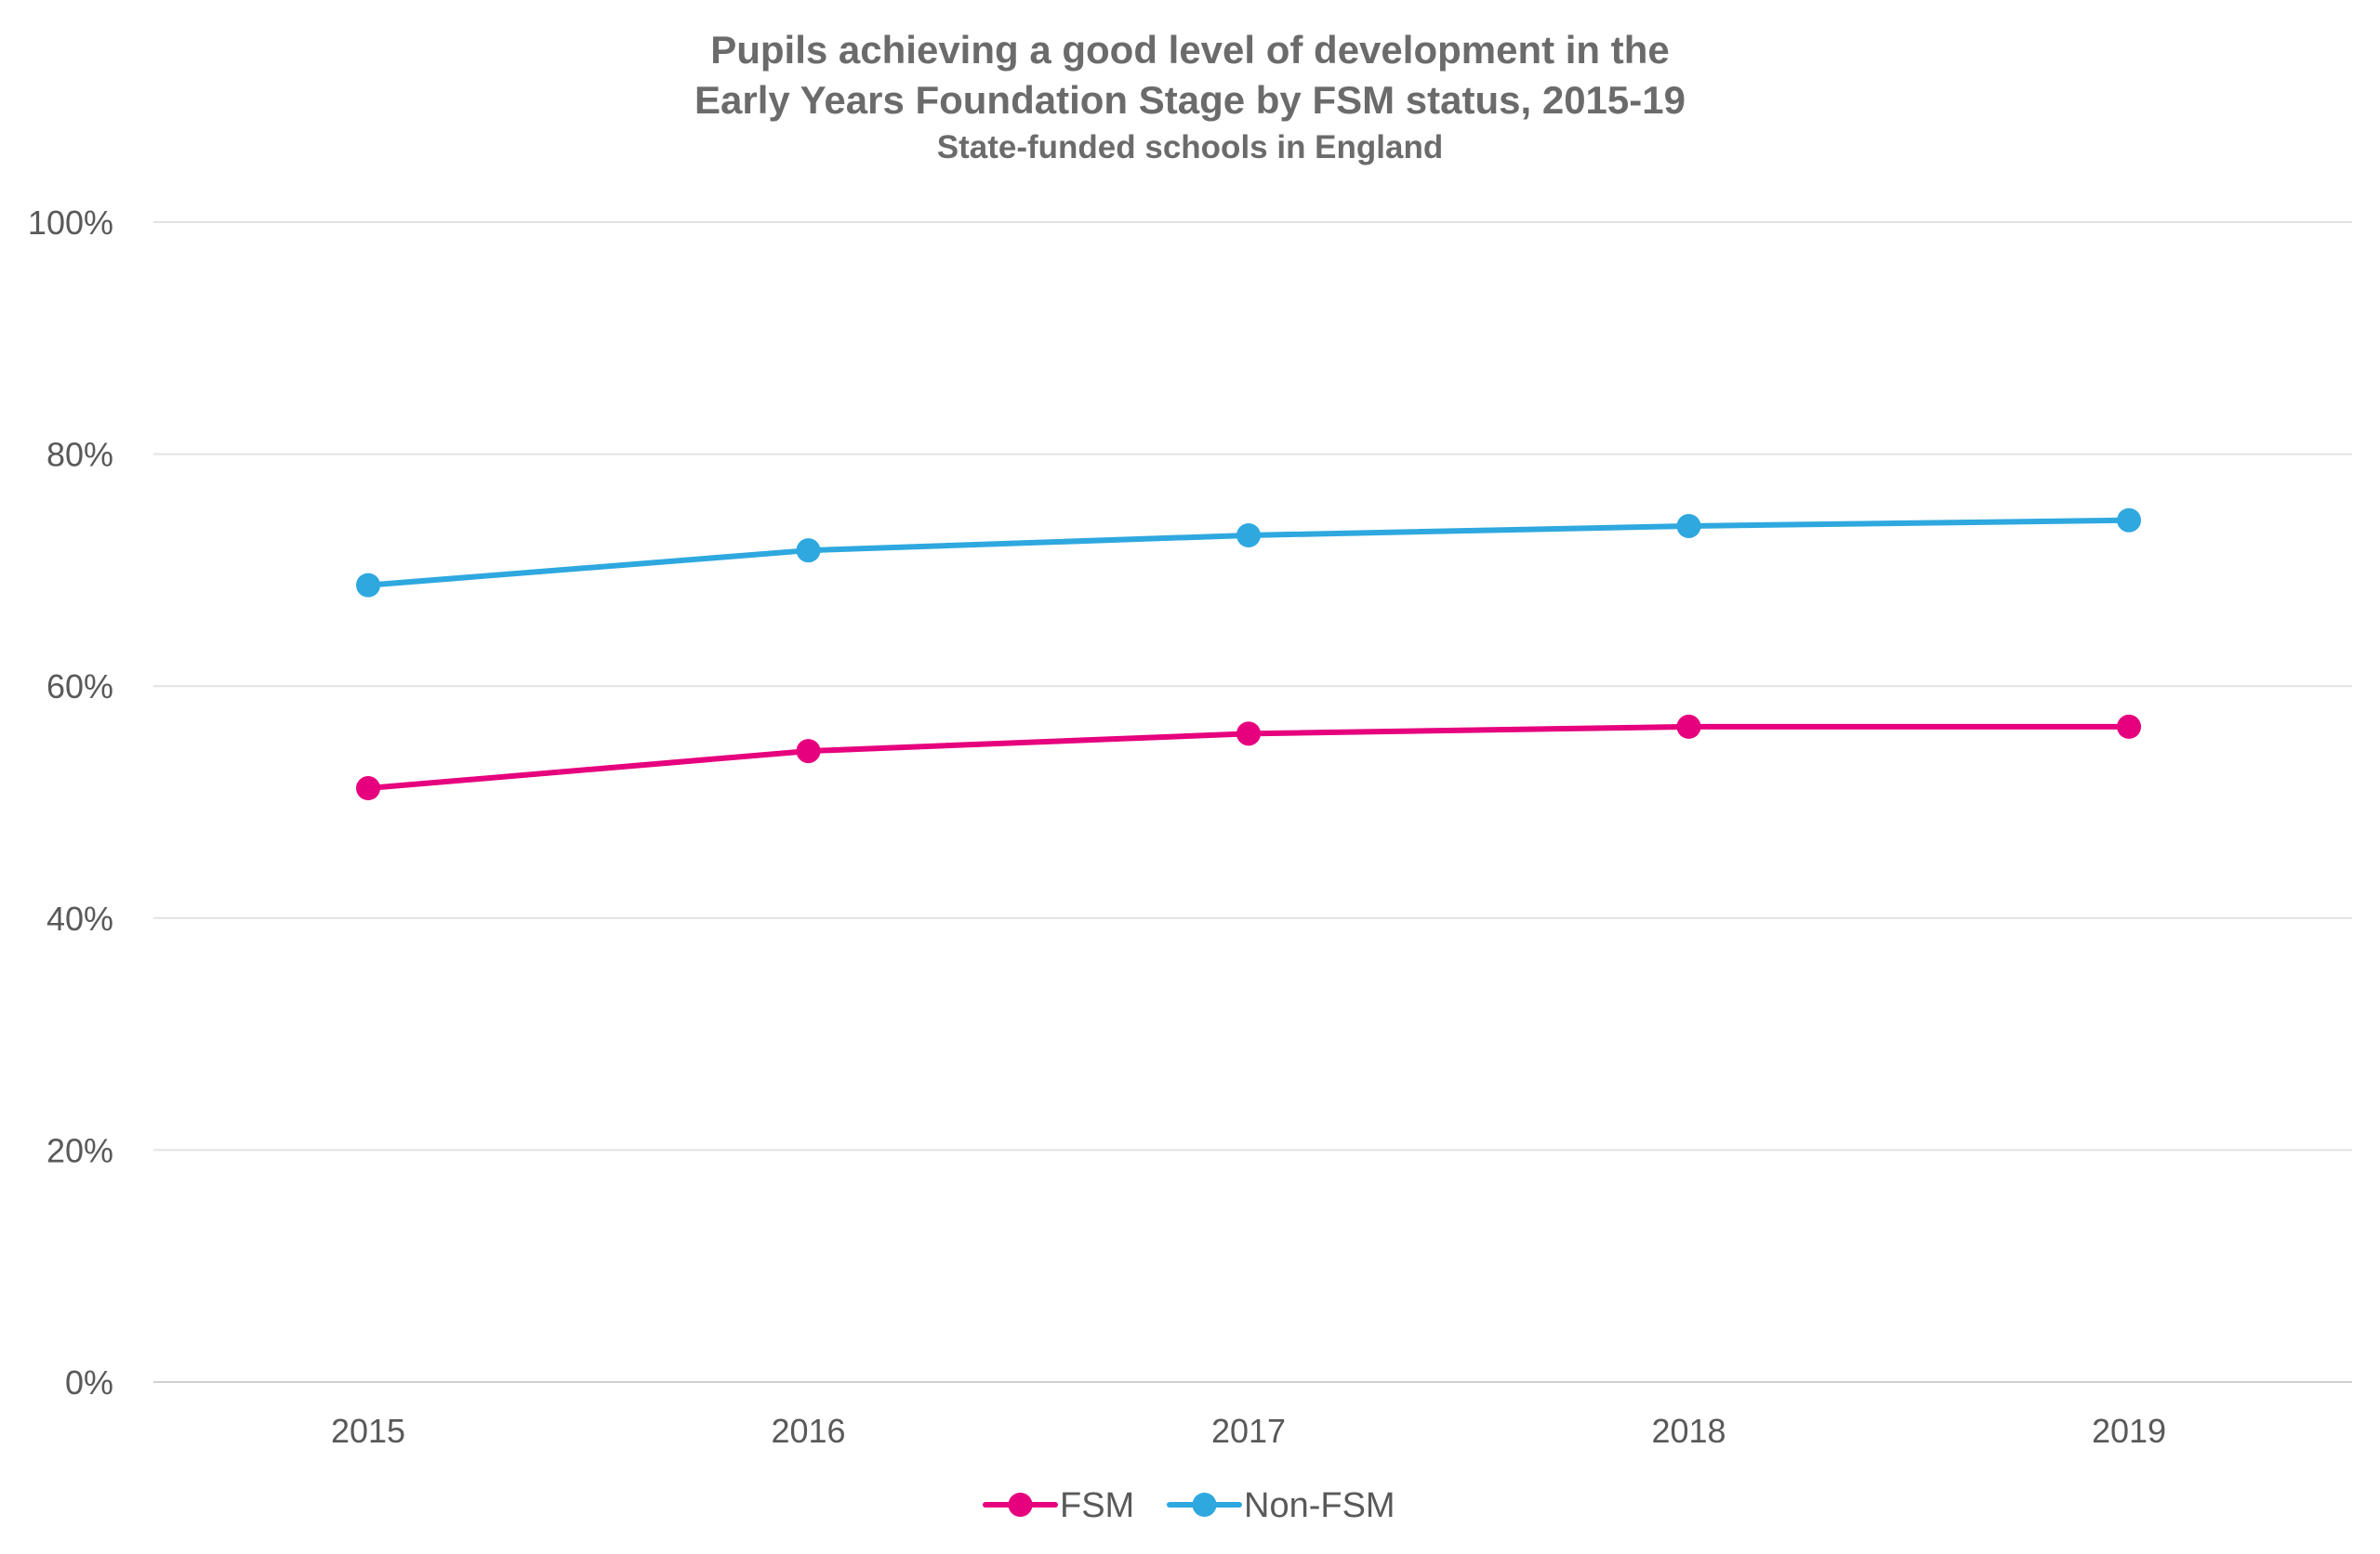 The width and height of the screenshot is (2380, 1554). I want to click on y-tick-label: 40%, so click(79, 919).